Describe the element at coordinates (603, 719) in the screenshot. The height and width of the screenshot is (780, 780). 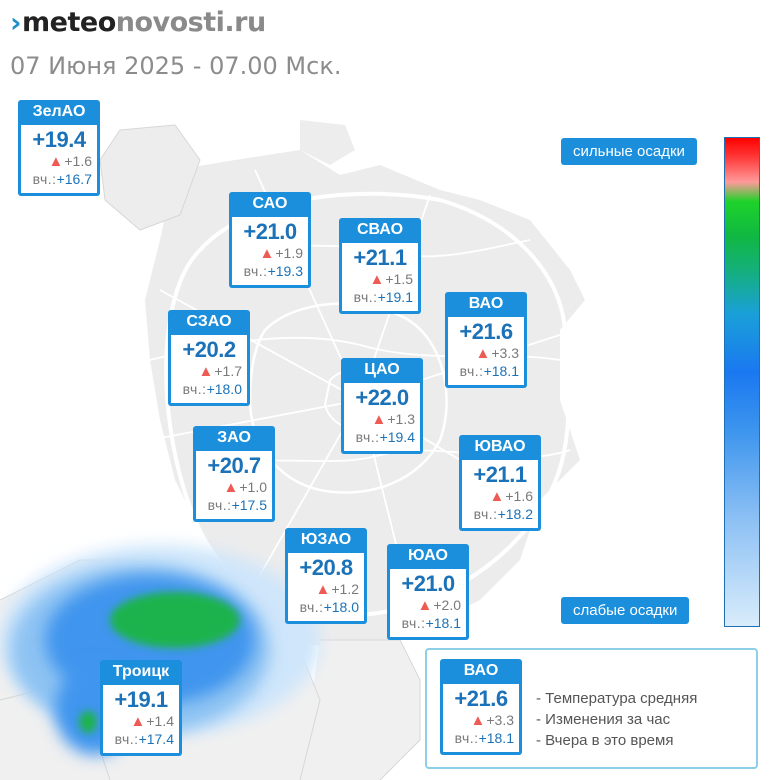
I see `legend-line-change: - Изменения за час` at that location.